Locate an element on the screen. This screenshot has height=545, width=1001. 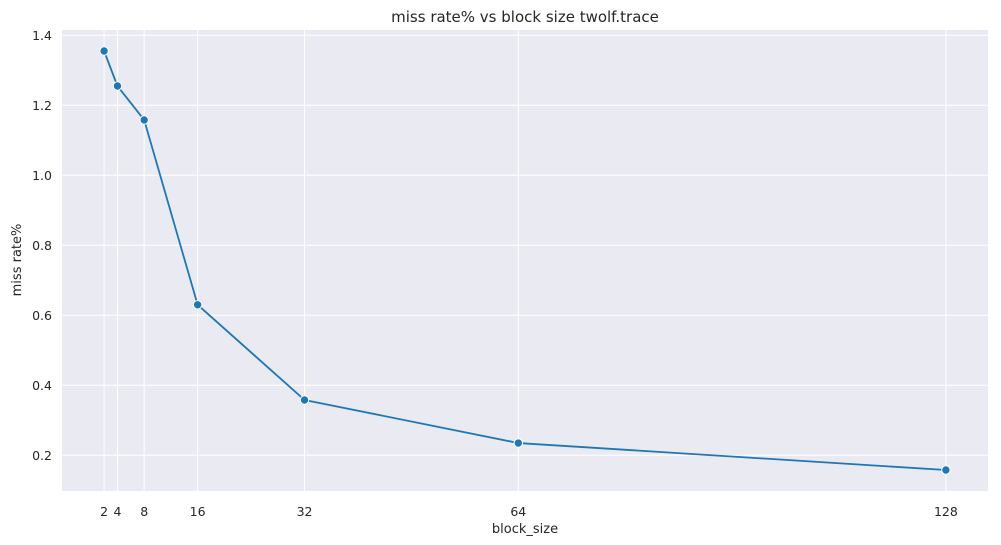
y-tick-label: 0.6 is located at coordinates (42, 315).